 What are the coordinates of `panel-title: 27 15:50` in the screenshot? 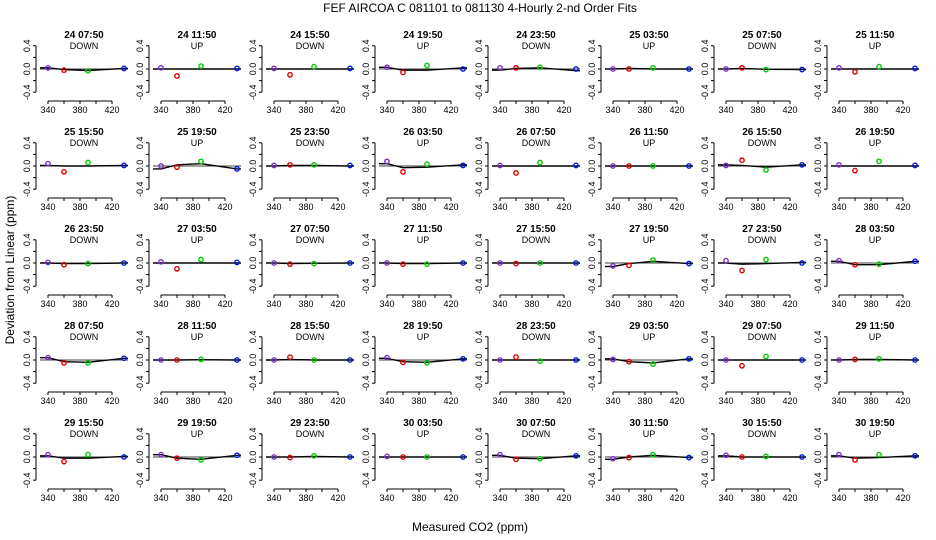 It's located at (536, 229).